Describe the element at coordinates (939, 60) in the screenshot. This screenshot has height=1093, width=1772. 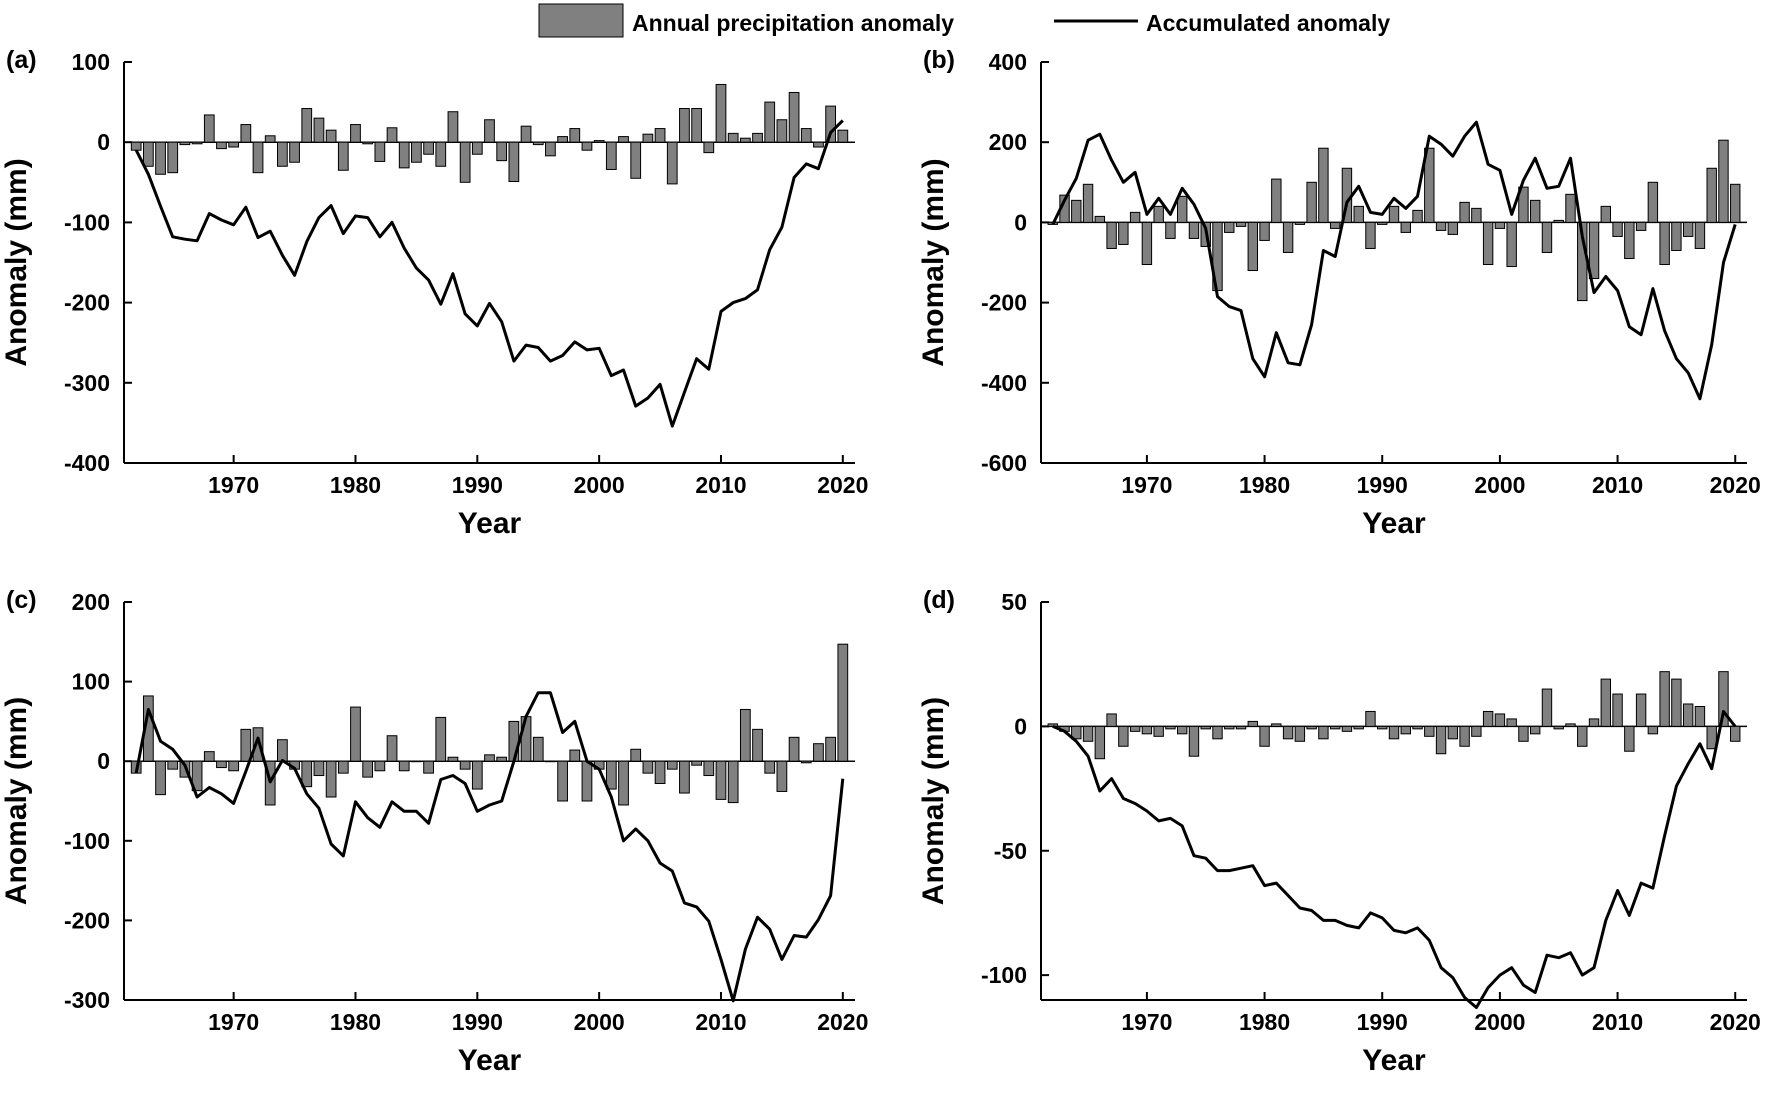
I see `panel-label: (b)` at that location.